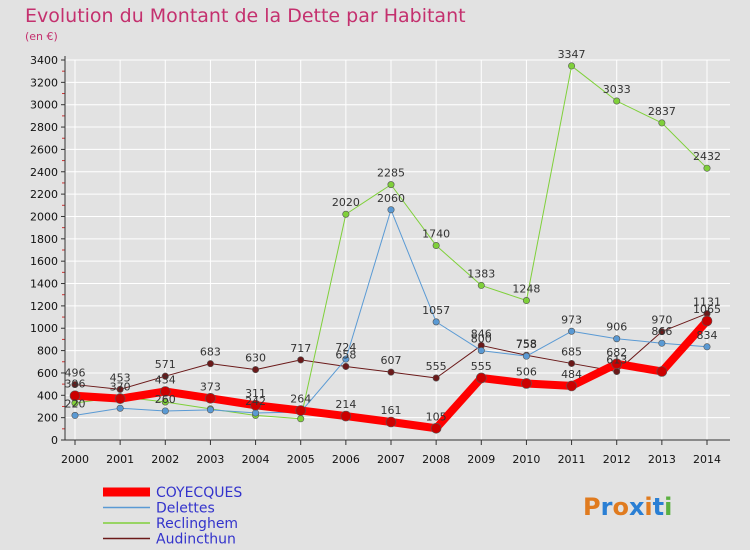 The height and width of the screenshot is (550, 750). What do you see at coordinates (481, 459) in the screenshot?
I see `x-tick-label: 2009` at bounding box center [481, 459].